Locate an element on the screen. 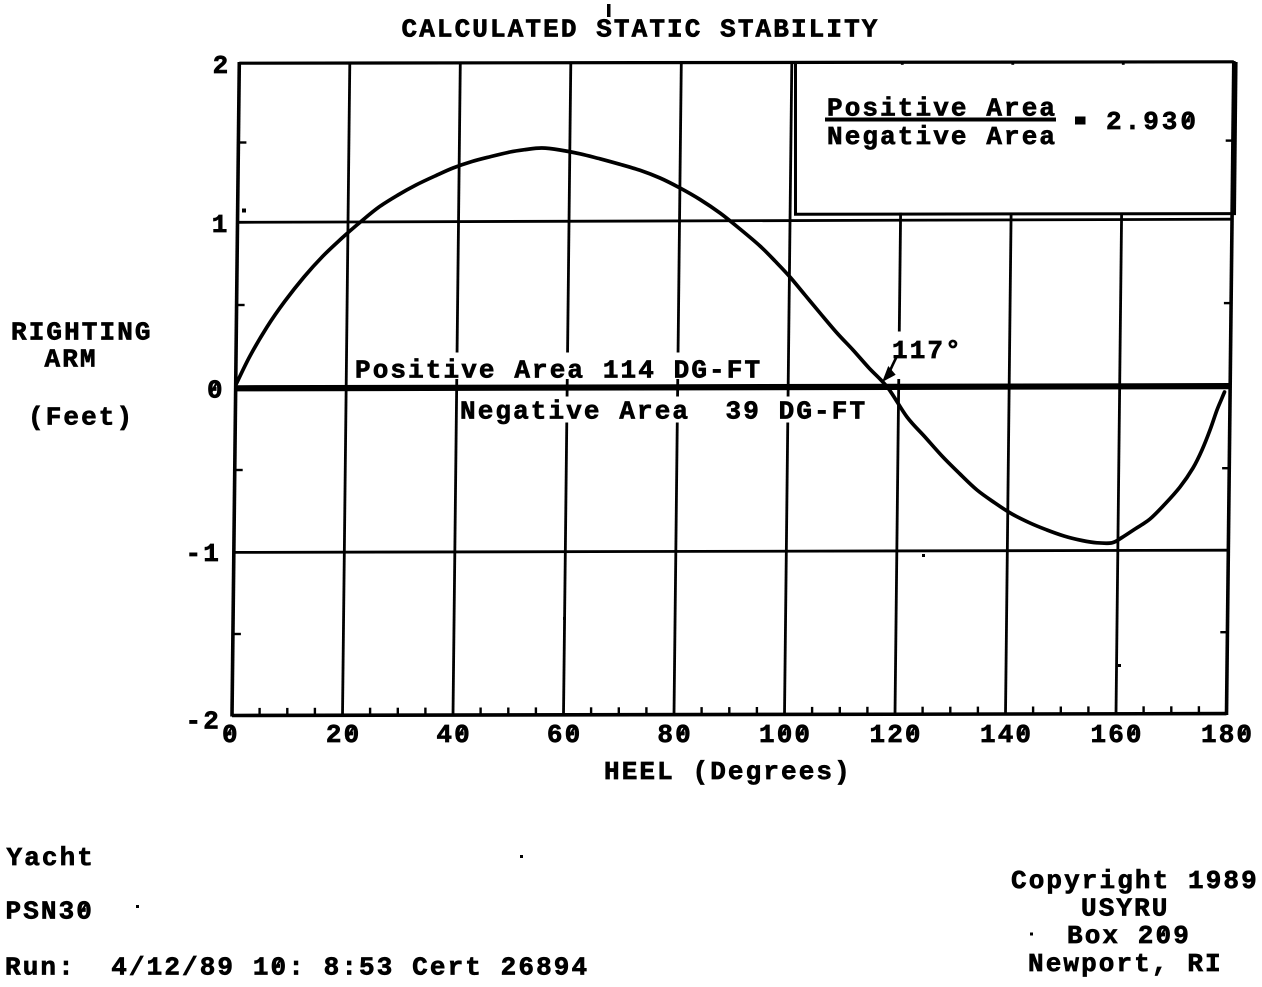 The image size is (1262, 987). svg-text: 160 is located at coordinates (1117, 735).